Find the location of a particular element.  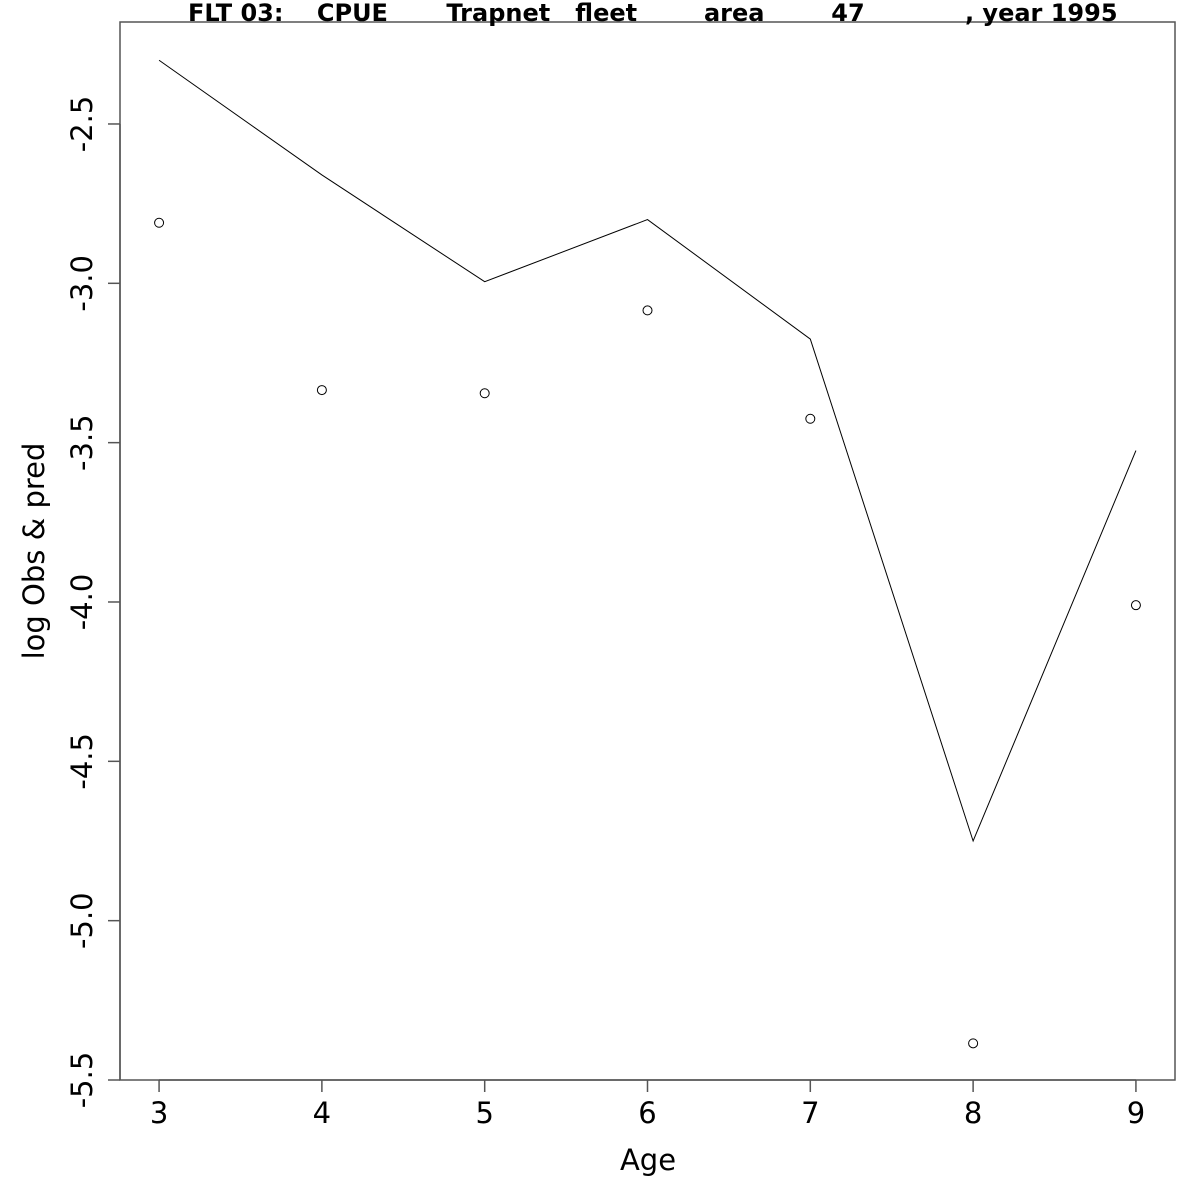

x-tick-label: 3 is located at coordinates (159, 1113).